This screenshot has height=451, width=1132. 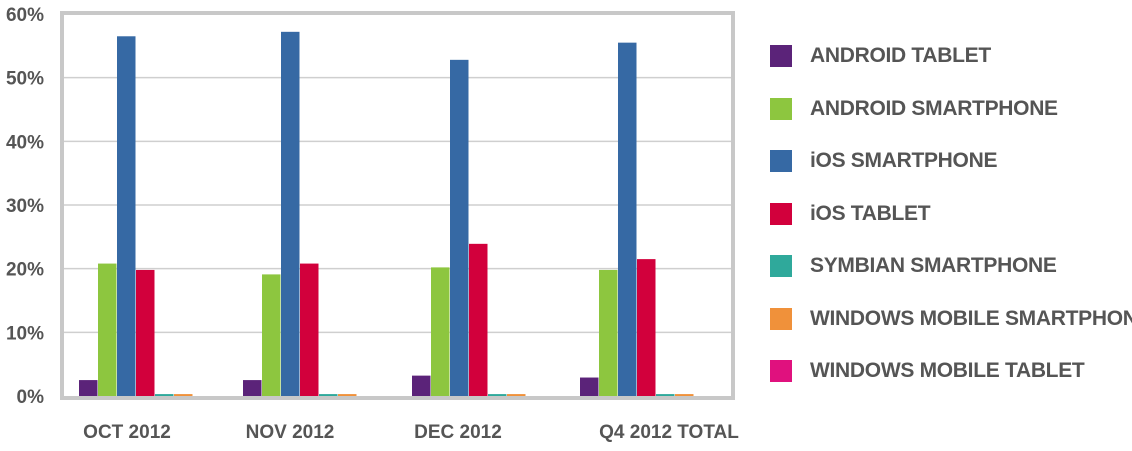 I want to click on legend-label: SYMBIAN SMARTPHONE, so click(x=933, y=266).